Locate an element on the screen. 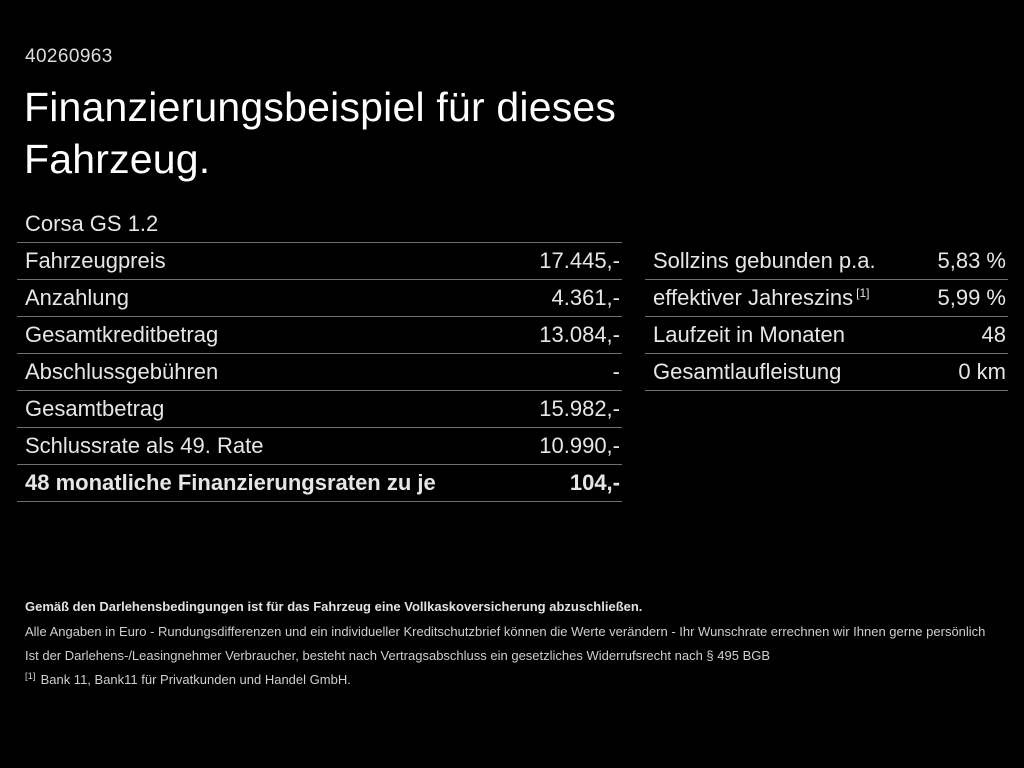 This screenshot has width=1024, height=768. row-value: 17.445,- is located at coordinates (579, 260).